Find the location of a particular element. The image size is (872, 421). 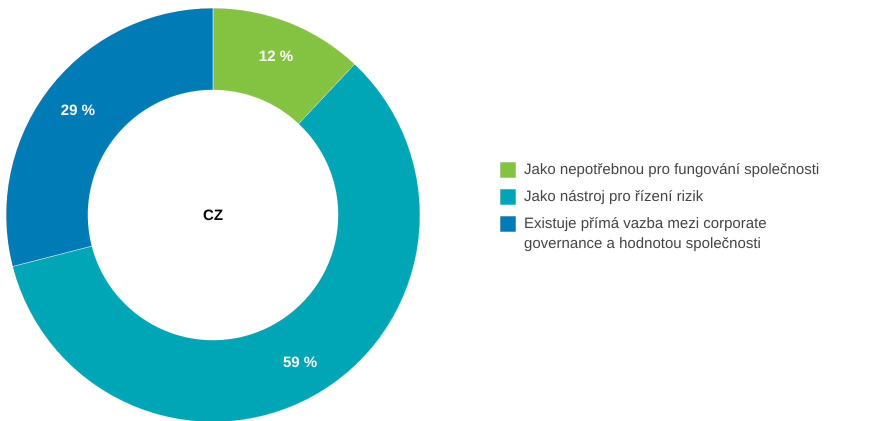

text: CZ is located at coordinates (213, 215).